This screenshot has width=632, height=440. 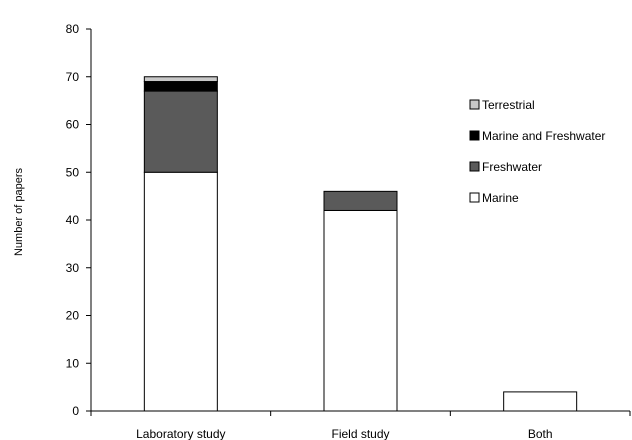 I want to click on y-tick-label: 0, so click(x=75, y=411).